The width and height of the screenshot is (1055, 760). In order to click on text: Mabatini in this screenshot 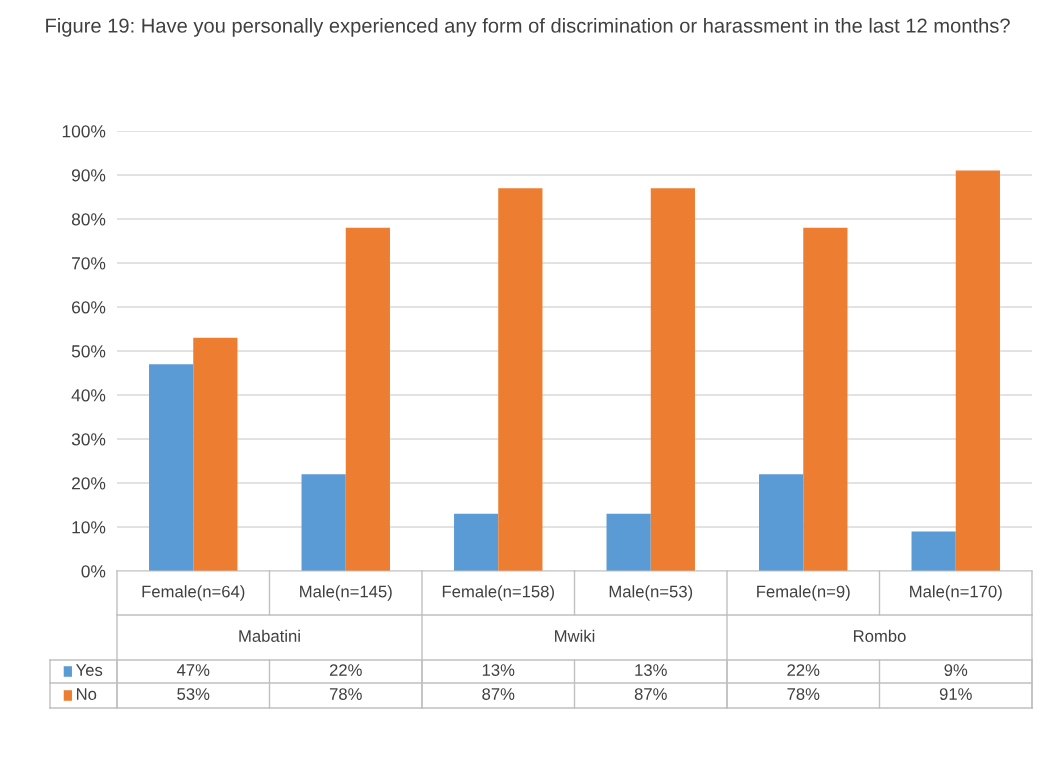, I will do `click(269, 635)`.